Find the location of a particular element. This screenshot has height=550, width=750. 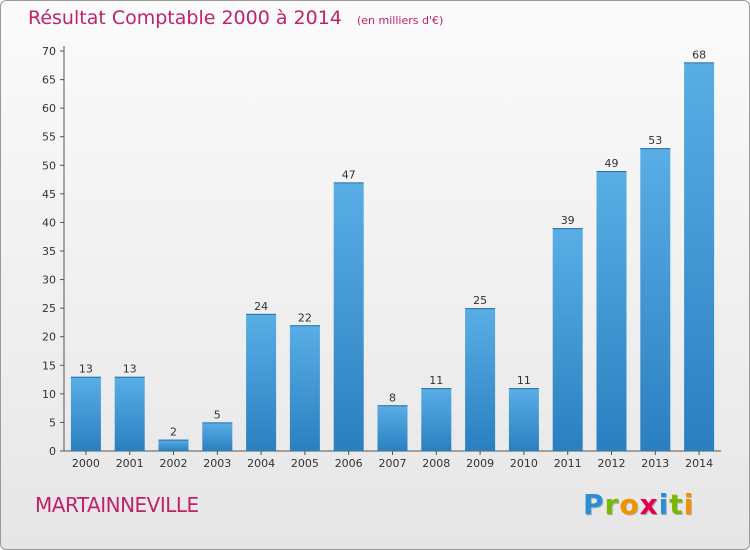

value-label-2008: 11 is located at coordinates (436, 380).